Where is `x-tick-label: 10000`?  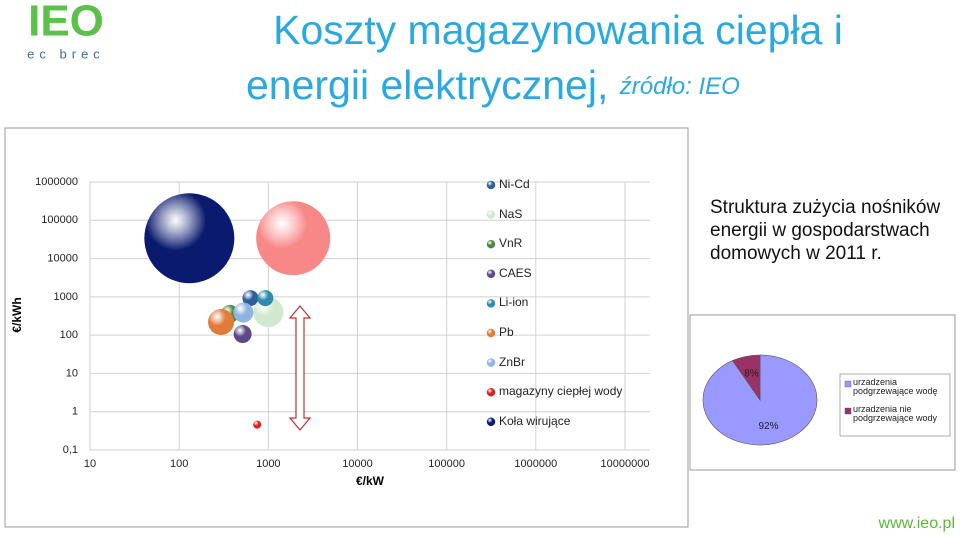
x-tick-label: 10000 is located at coordinates (357, 464).